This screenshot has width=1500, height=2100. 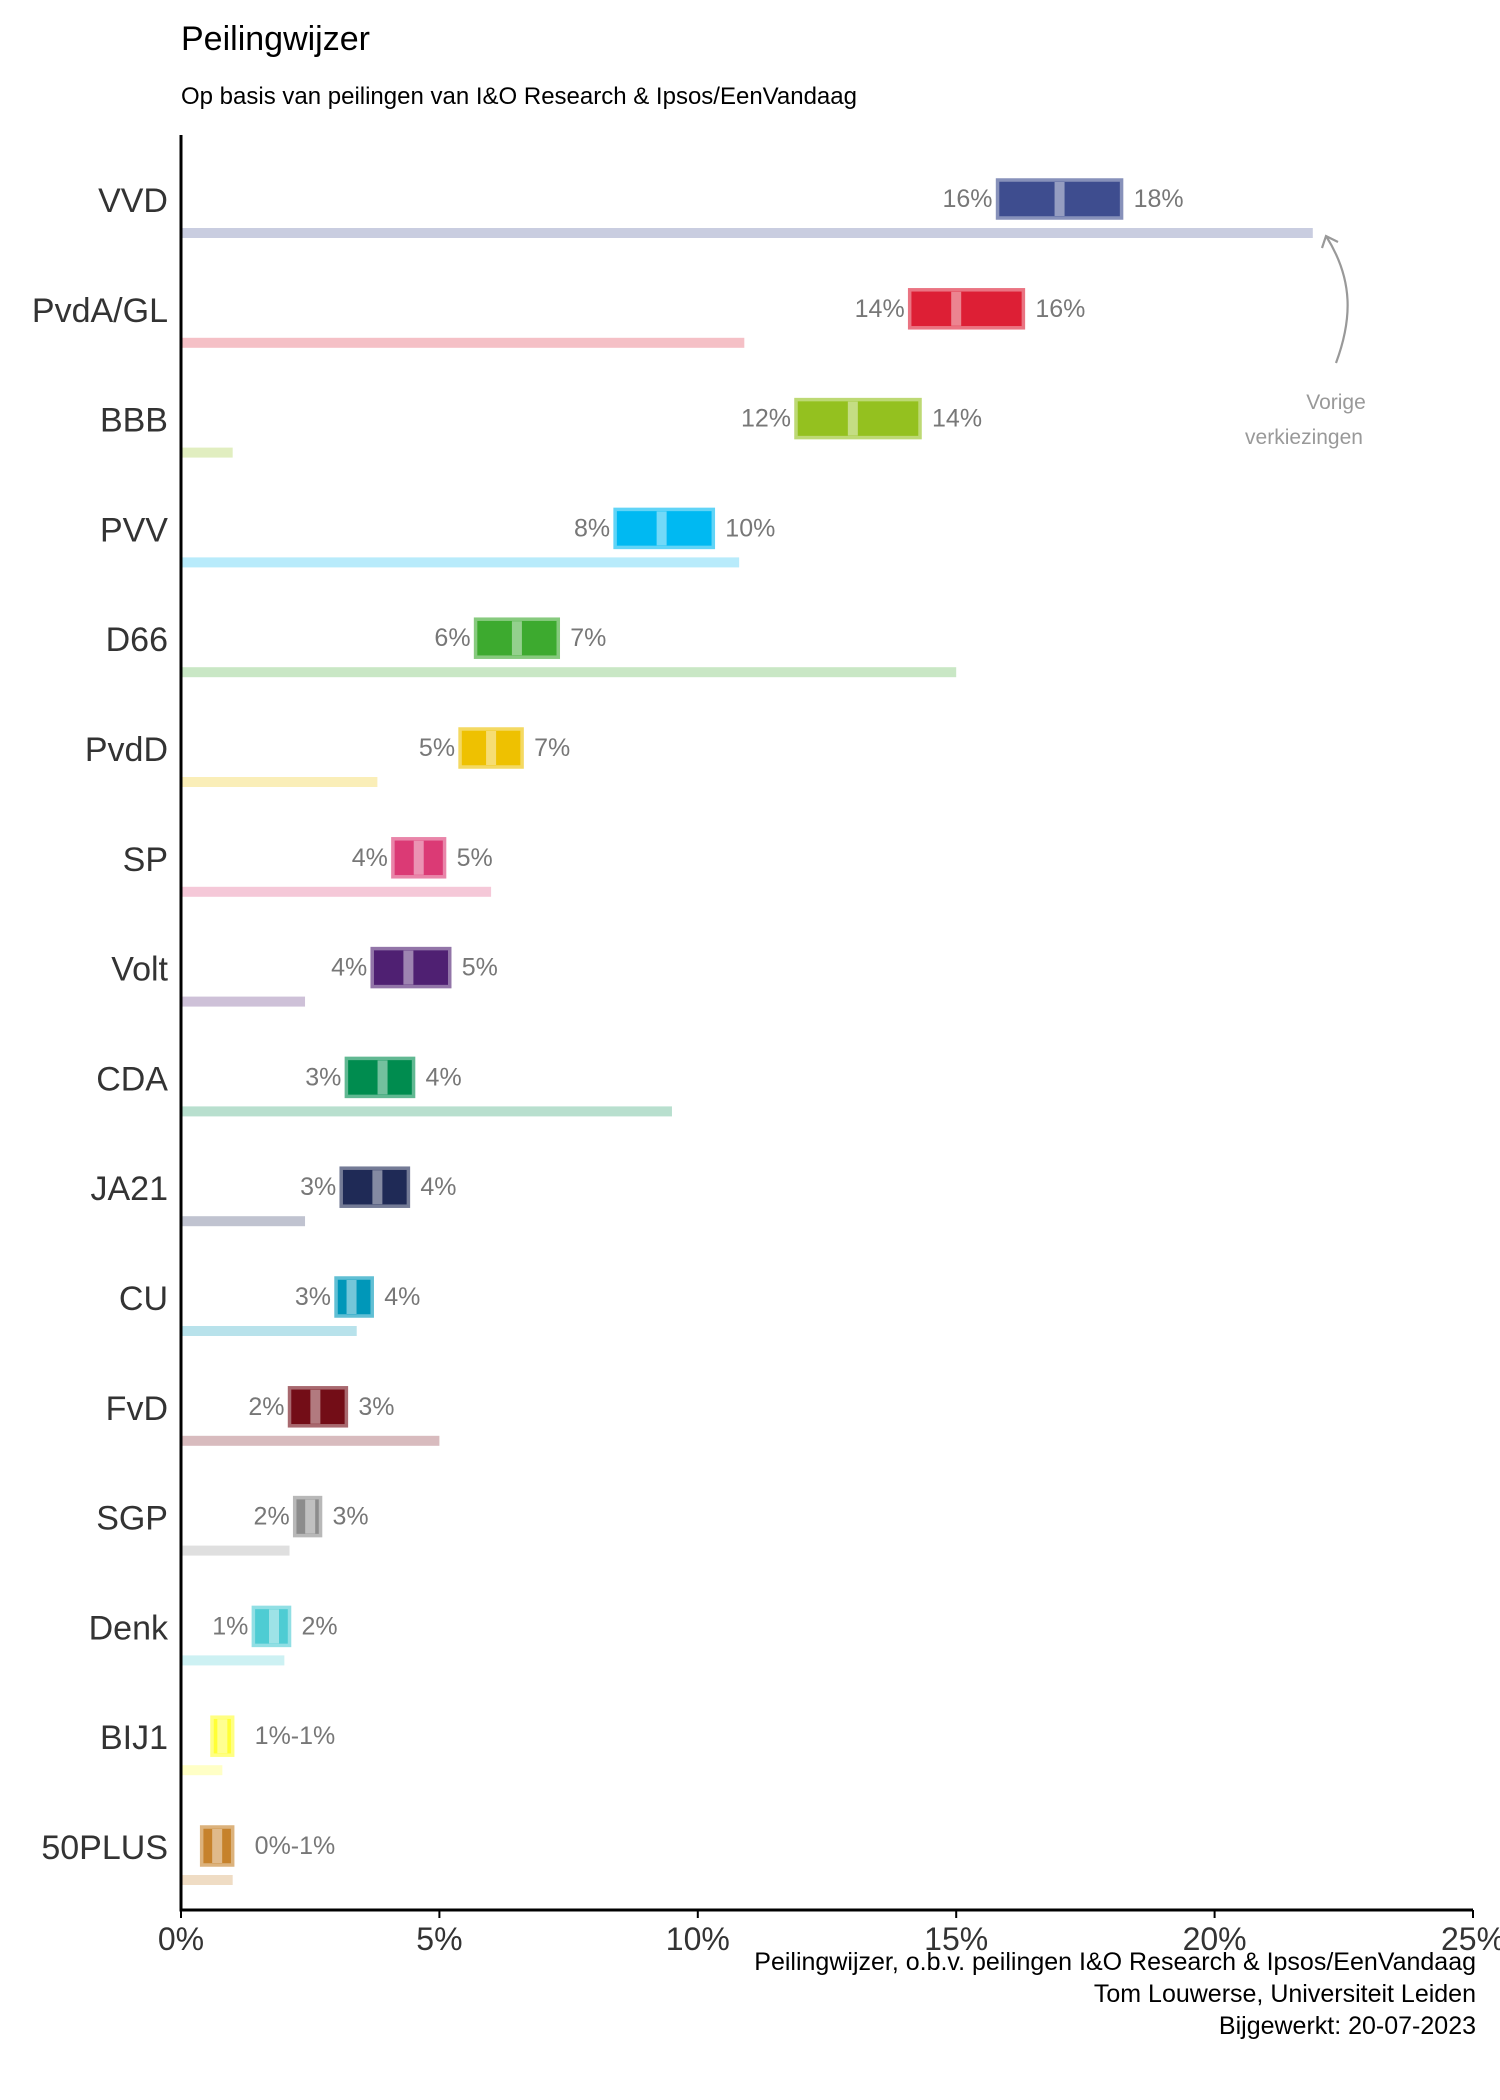 I want to click on chart-title: Peilingwijzer, so click(x=275, y=39).